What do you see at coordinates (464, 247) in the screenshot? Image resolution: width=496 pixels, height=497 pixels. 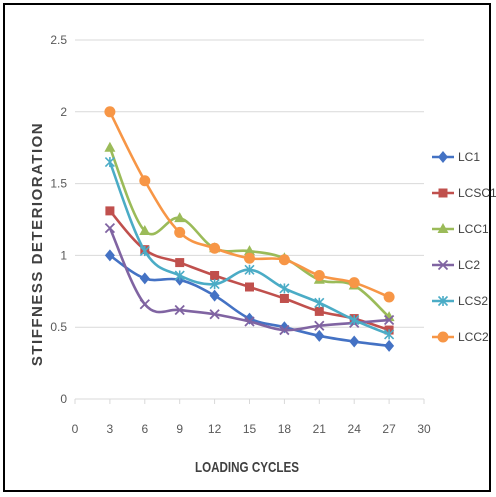 I see `legend: LC1 LCSC1 LCC1 LC2 LCS2 LCC2` at bounding box center [464, 247].